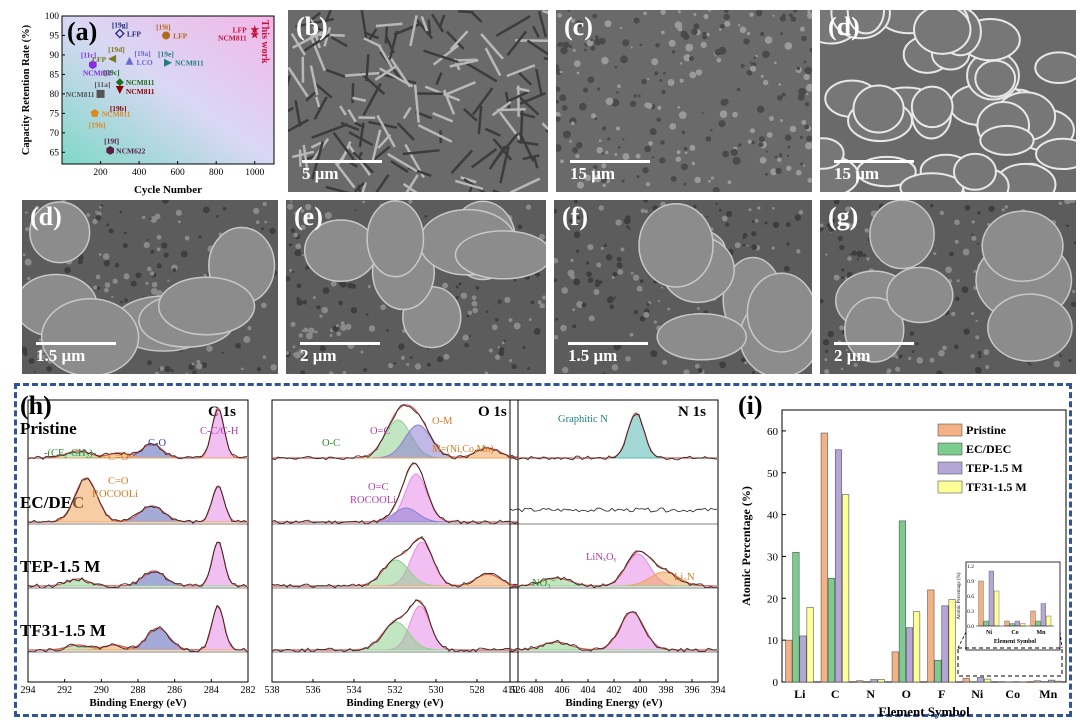  I want to click on point-label: [19e], so click(166, 54).